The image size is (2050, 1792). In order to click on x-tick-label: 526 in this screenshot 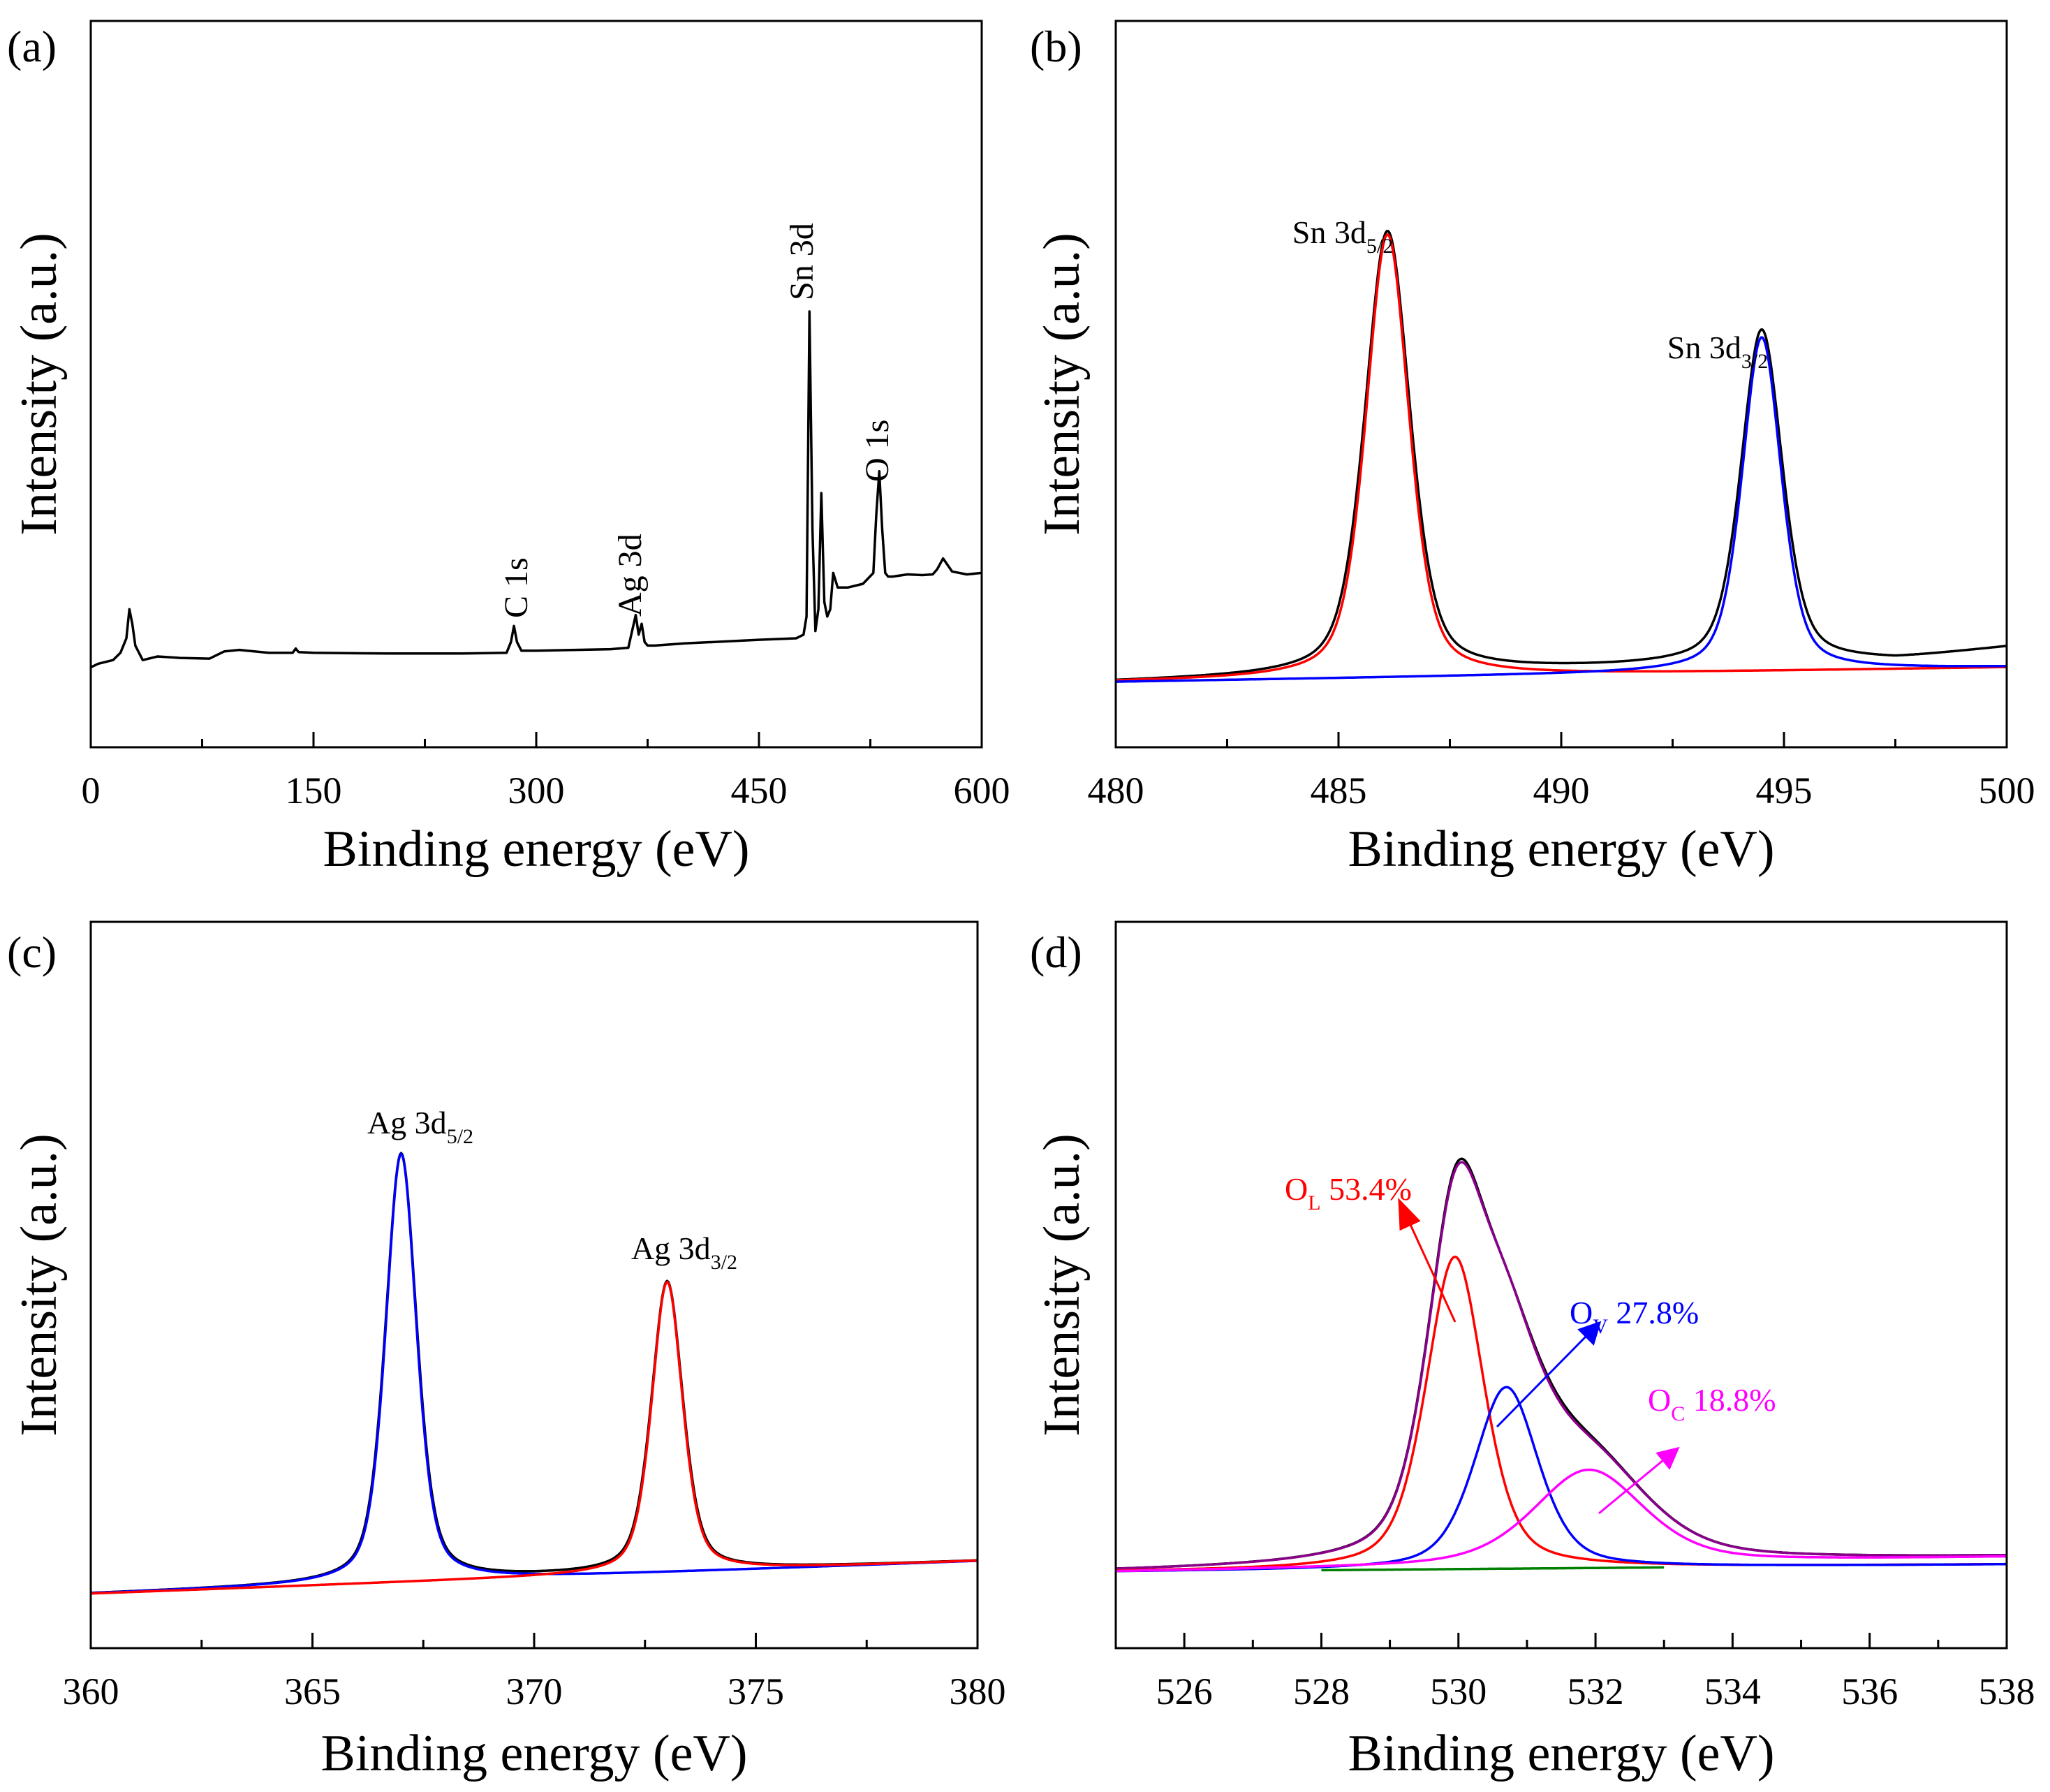, I will do `click(1184, 1691)`.